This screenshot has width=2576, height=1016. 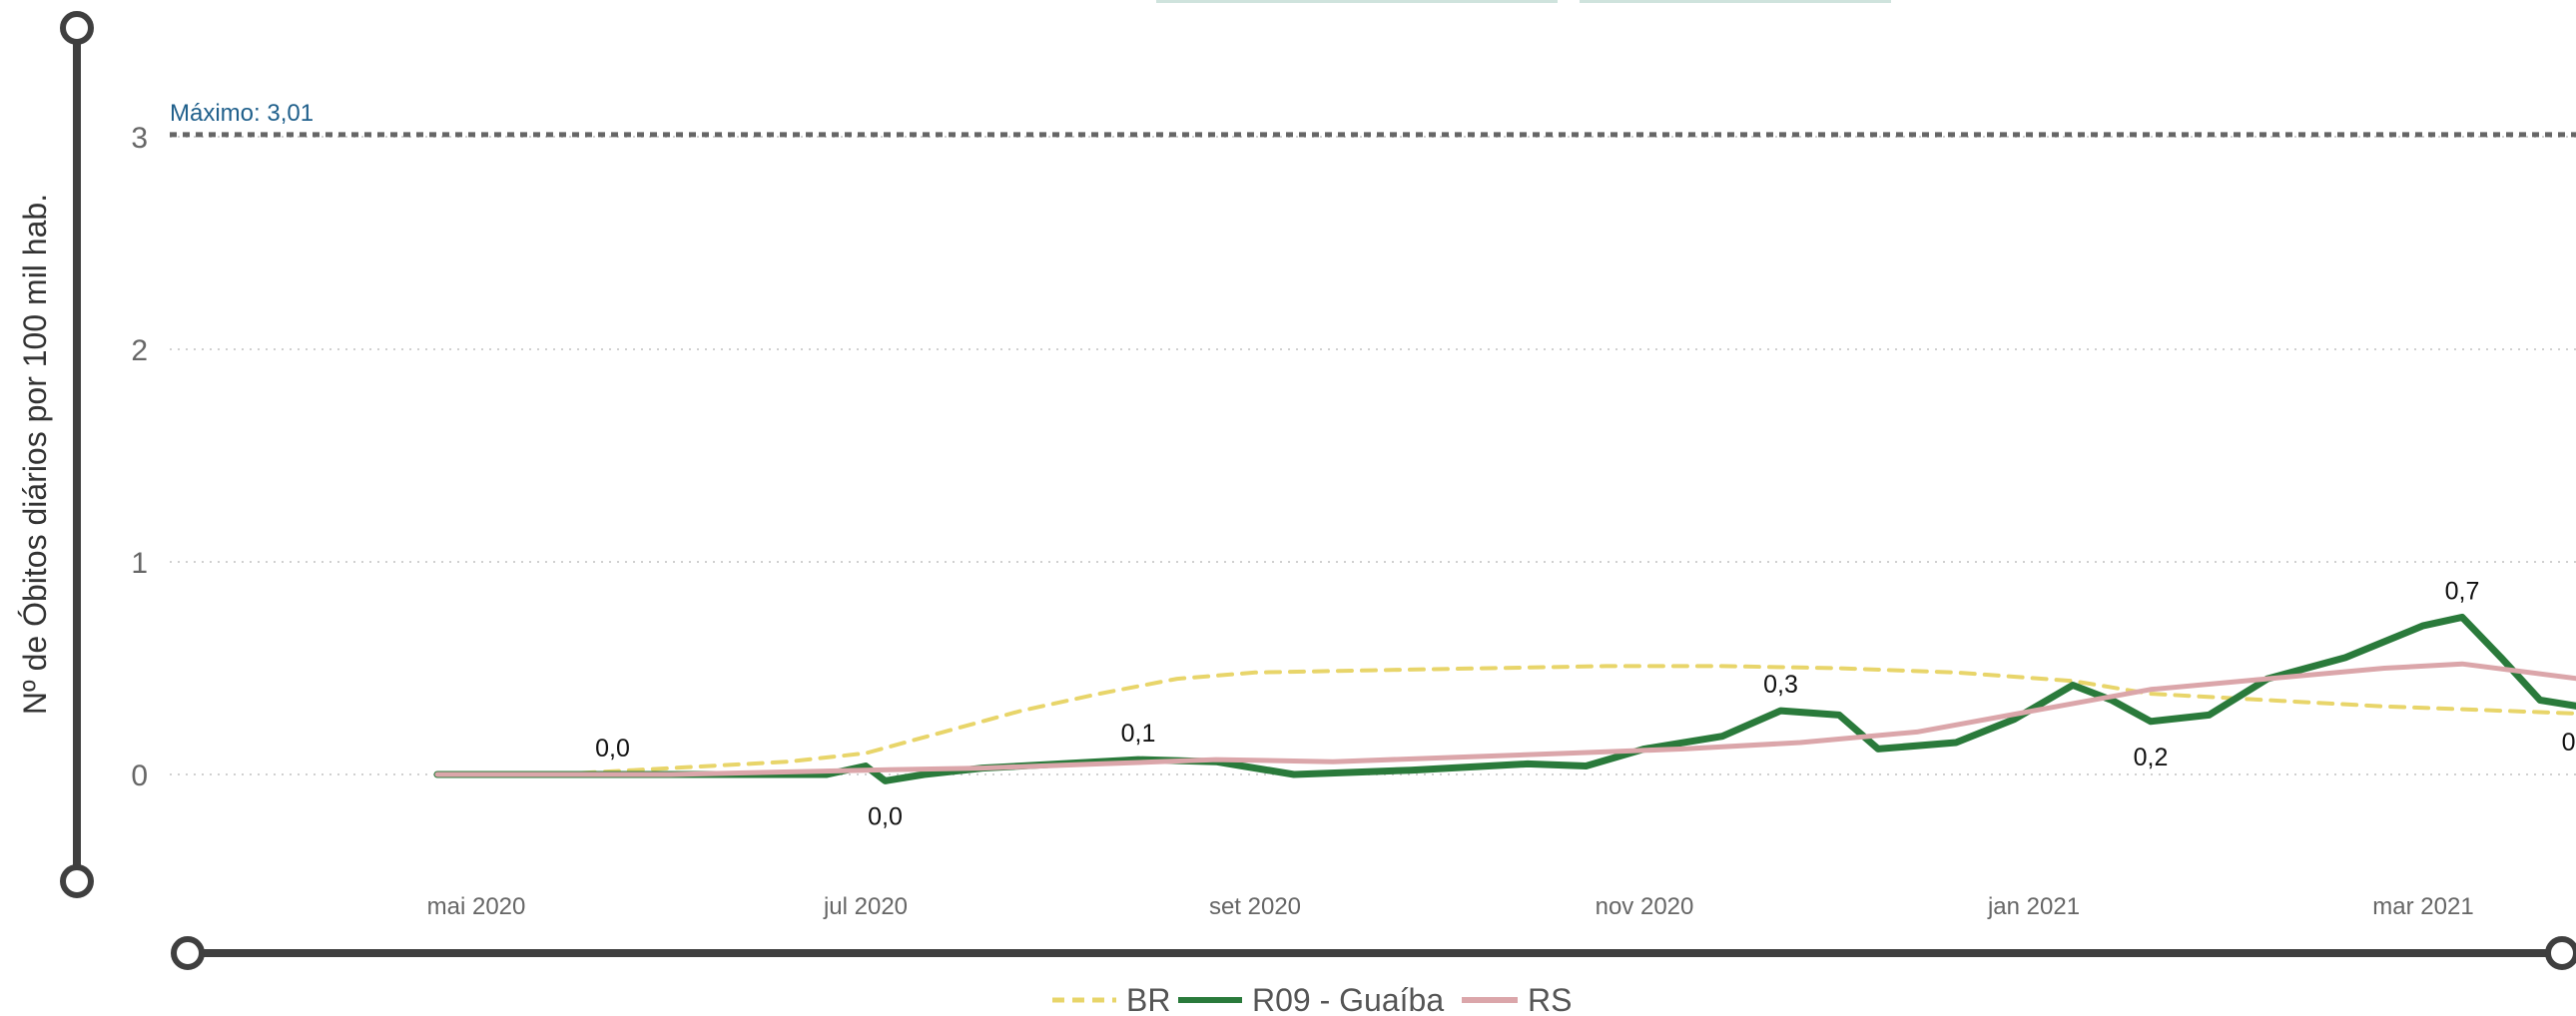 I want to click on y-axis-ticks: 0 1 2 3, so click(x=139, y=457).